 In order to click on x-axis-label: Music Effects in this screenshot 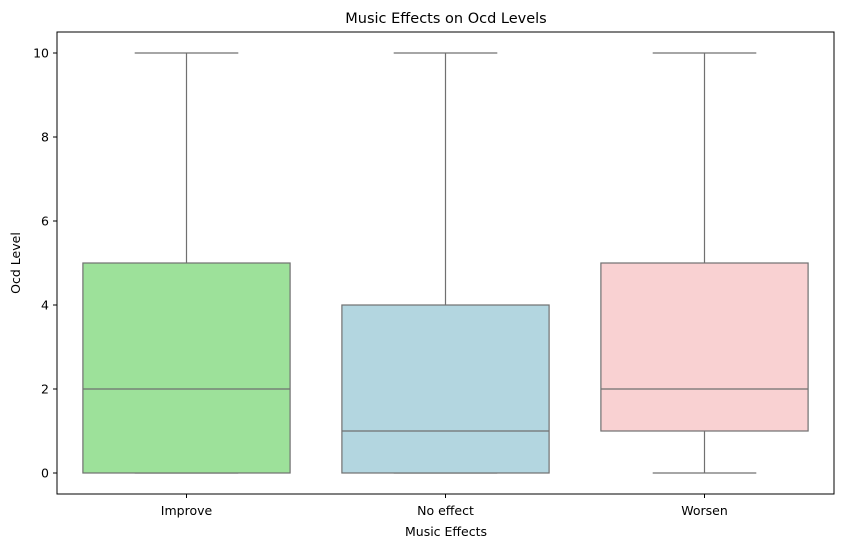, I will do `click(446, 531)`.